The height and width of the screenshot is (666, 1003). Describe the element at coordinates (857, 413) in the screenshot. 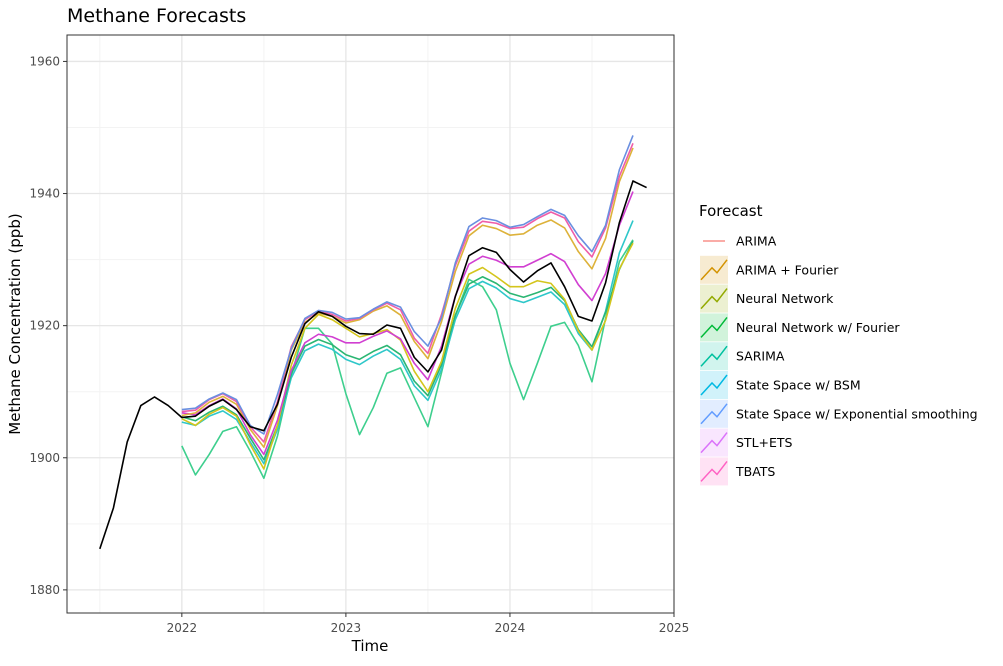

I see `legend-label: State Space w/ Exponential smoothing` at that location.